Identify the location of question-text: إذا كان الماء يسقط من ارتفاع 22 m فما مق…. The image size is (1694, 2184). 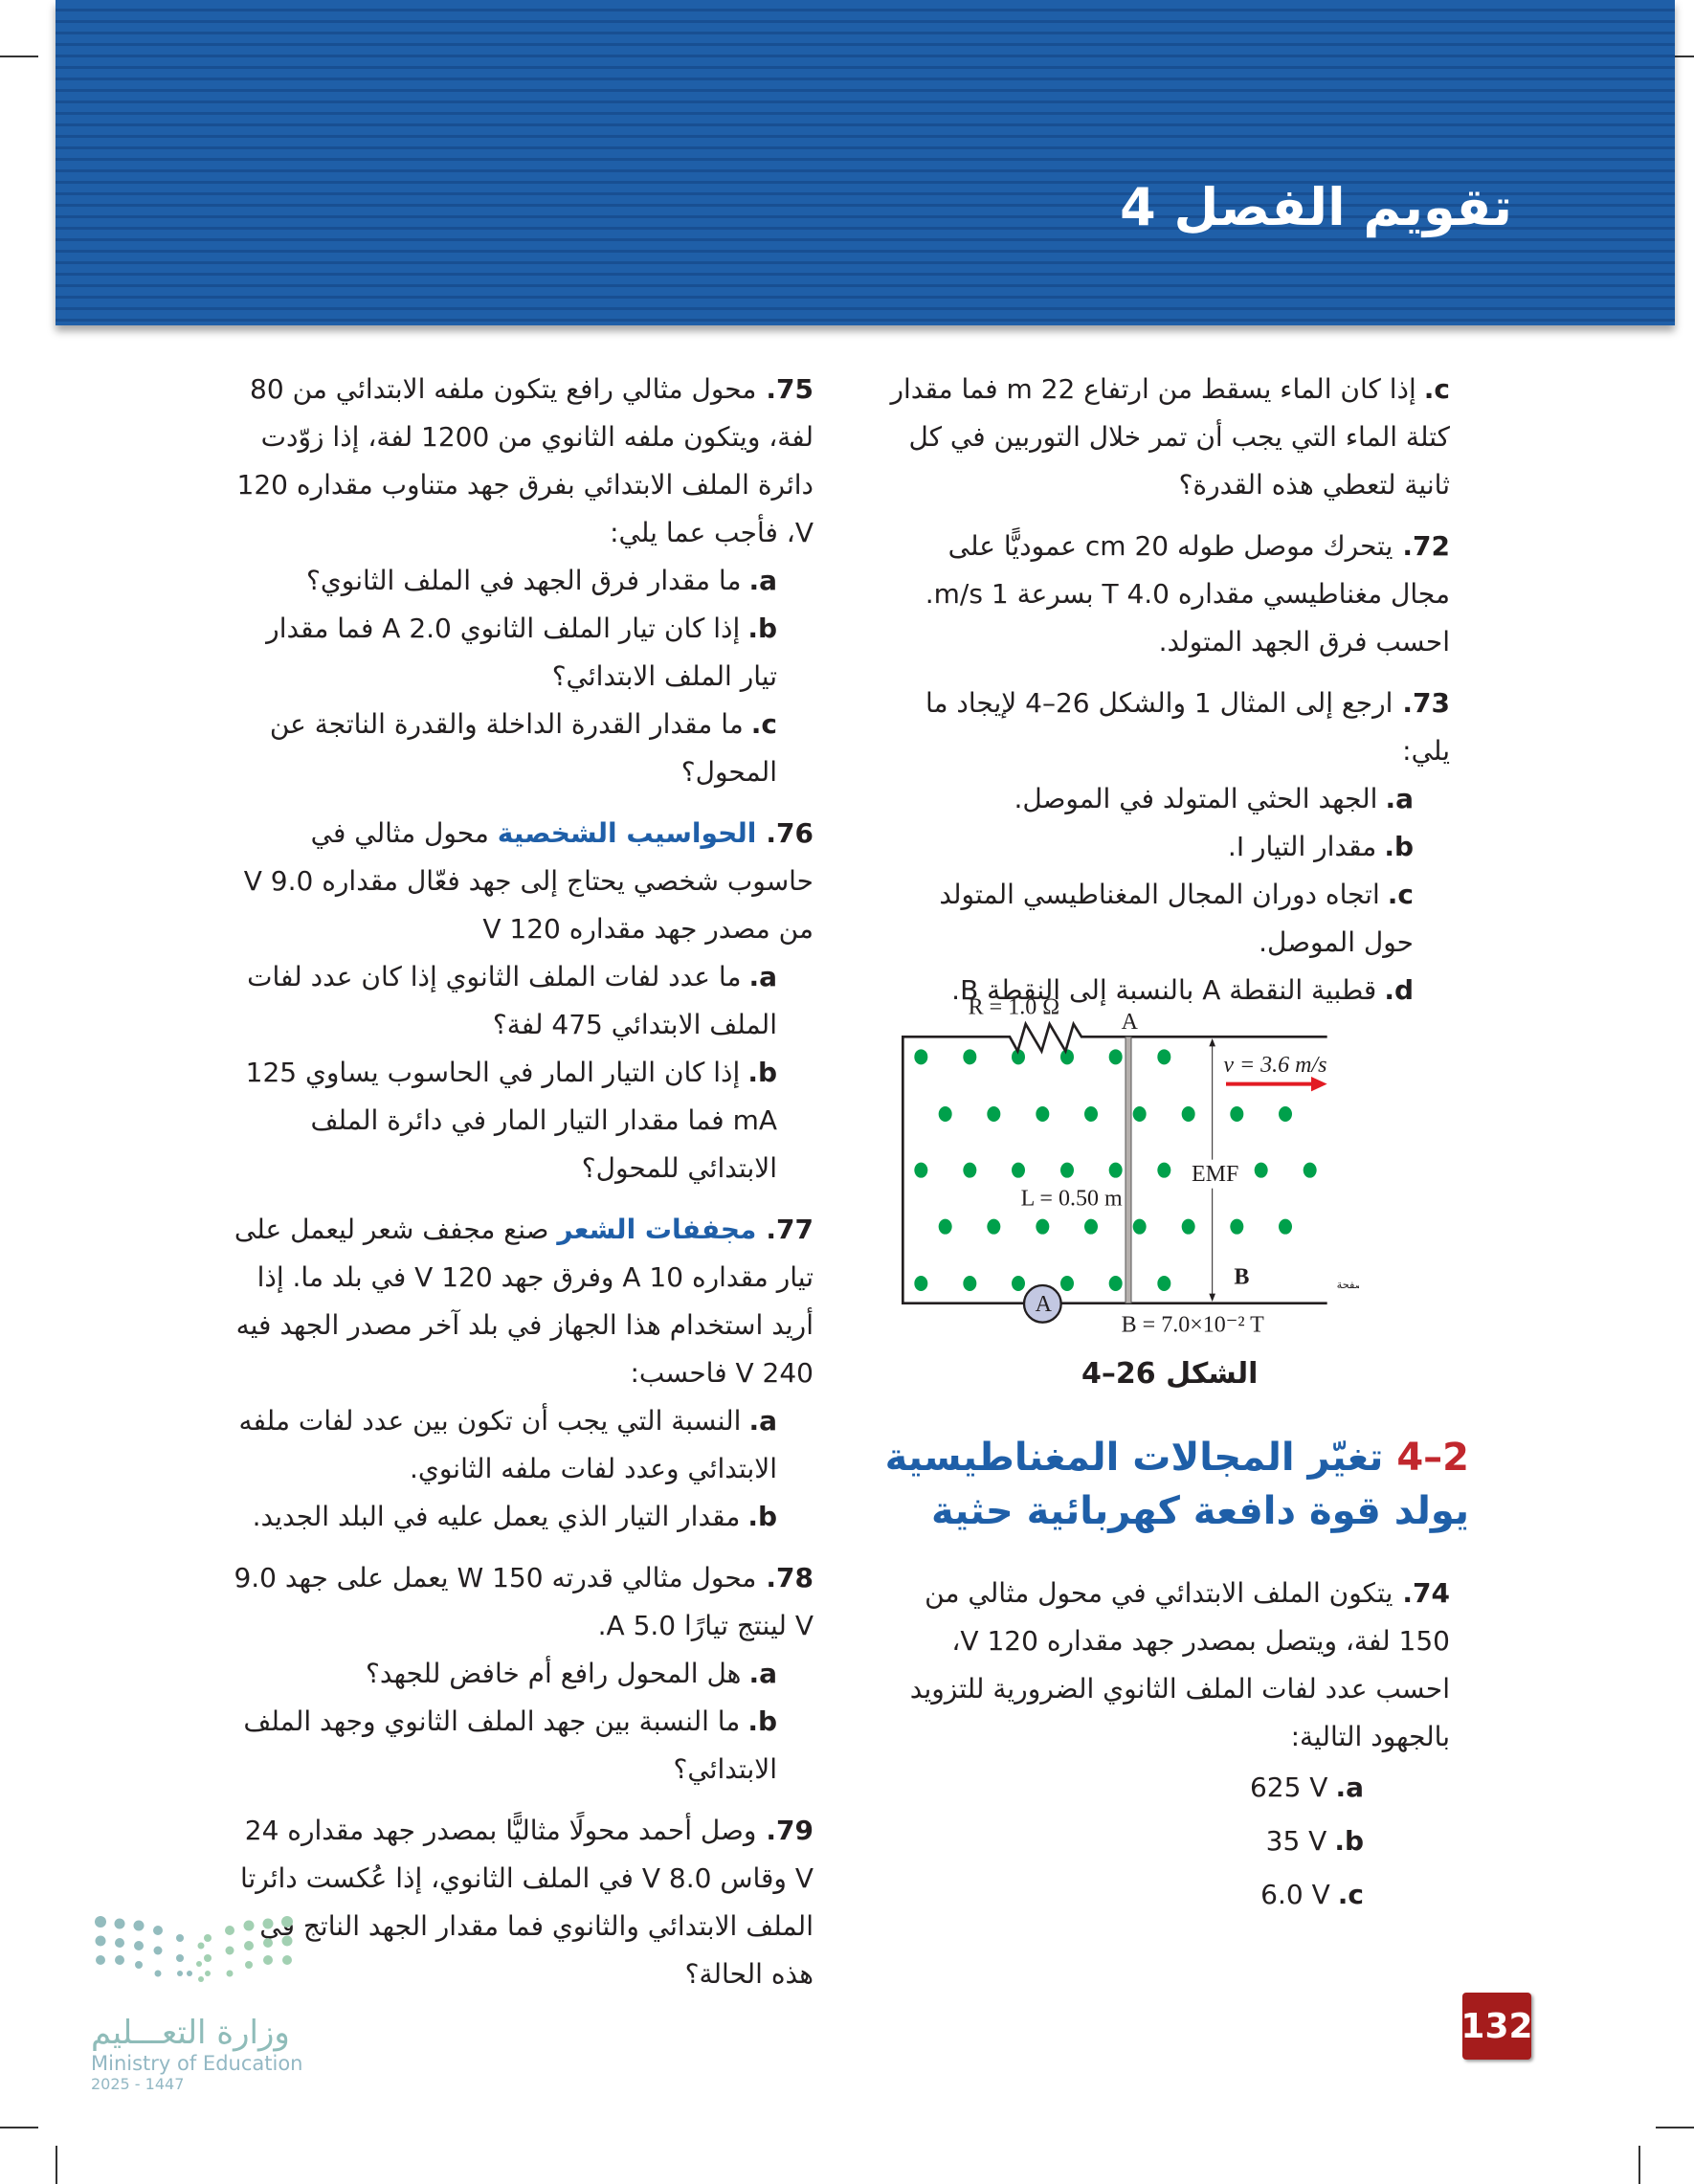
(1170, 437).